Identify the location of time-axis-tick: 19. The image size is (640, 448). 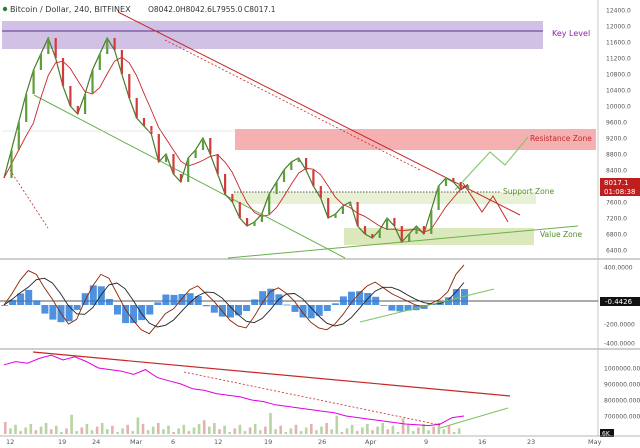
(62, 442).